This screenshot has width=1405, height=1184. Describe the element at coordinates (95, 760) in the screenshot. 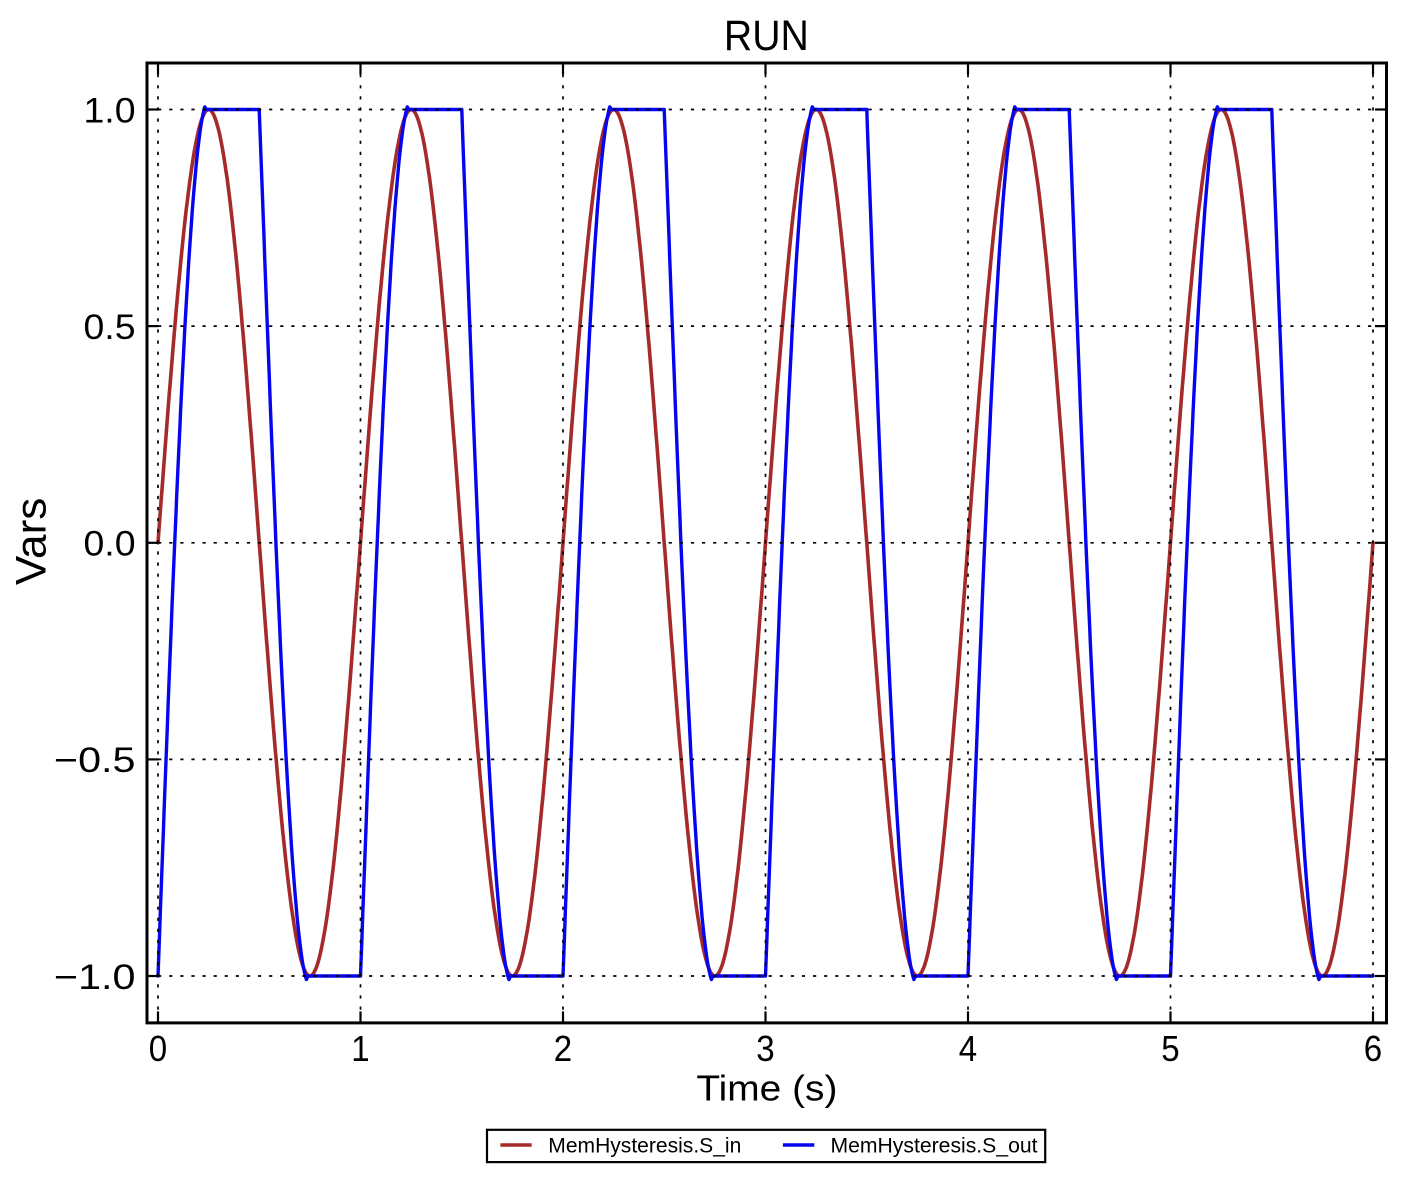

I see `svg-text: −0.5` at that location.